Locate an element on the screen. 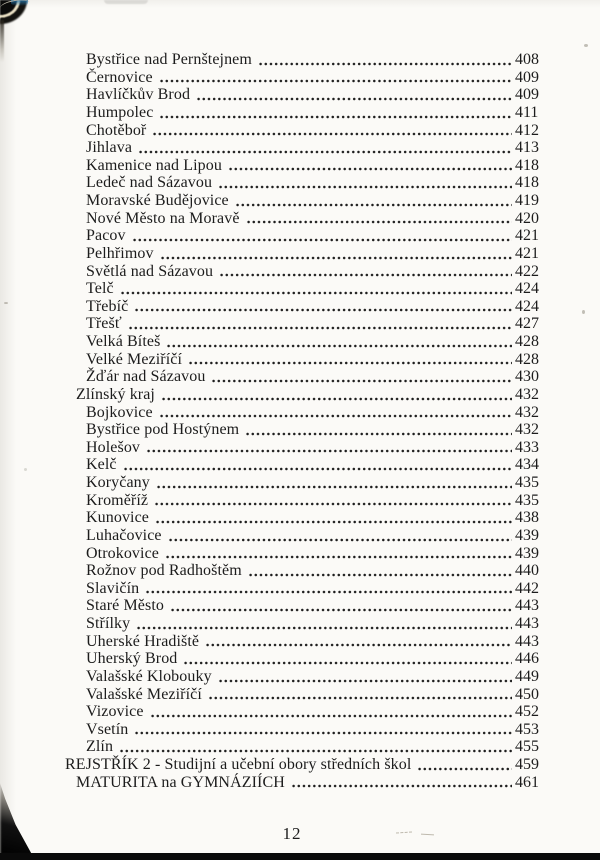  toc-entry-page-number: 438 is located at coordinates (527, 518).